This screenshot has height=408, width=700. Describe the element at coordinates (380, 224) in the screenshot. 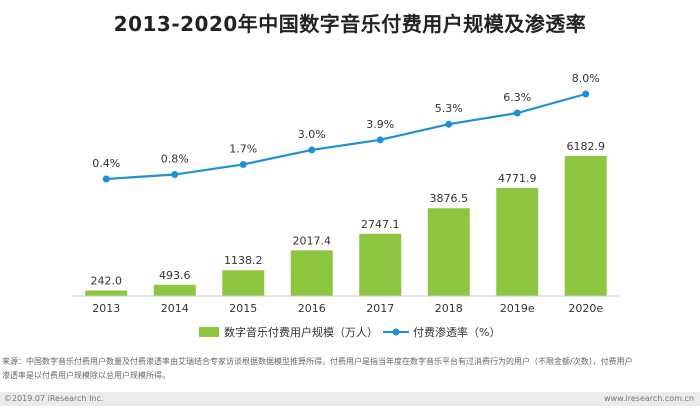

I see `bar-value-label: 2747.1` at that location.